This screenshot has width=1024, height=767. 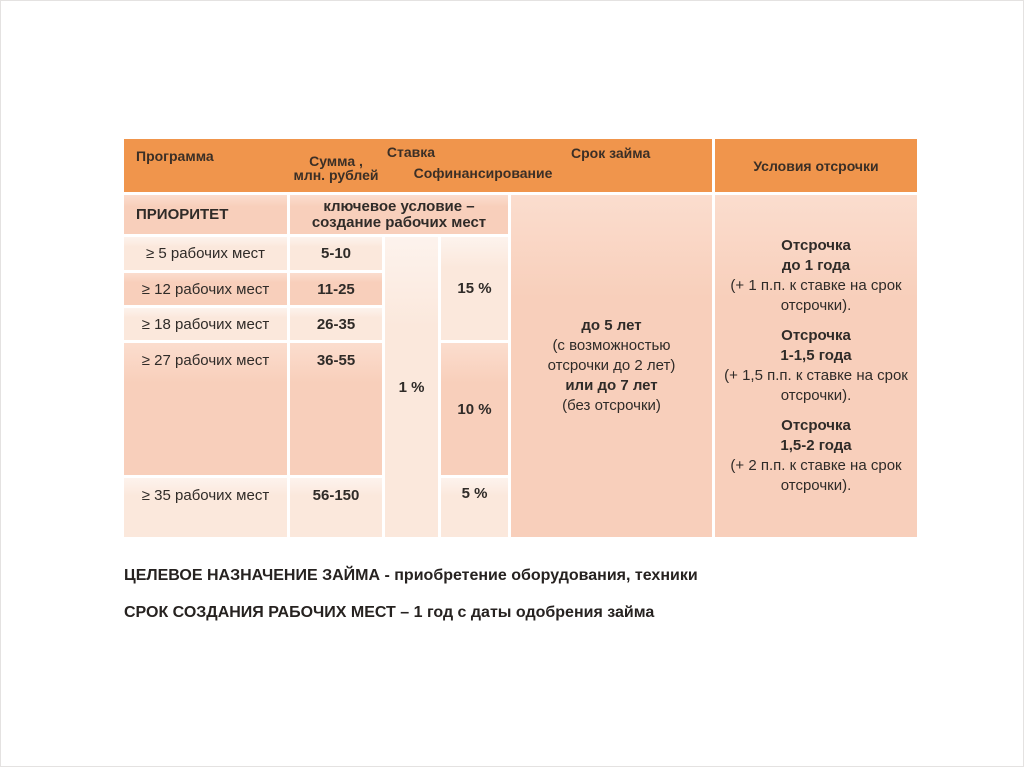 I want to click on cell-key-condition: ключевое условие – создание рабочих мест, so click(x=399, y=214).